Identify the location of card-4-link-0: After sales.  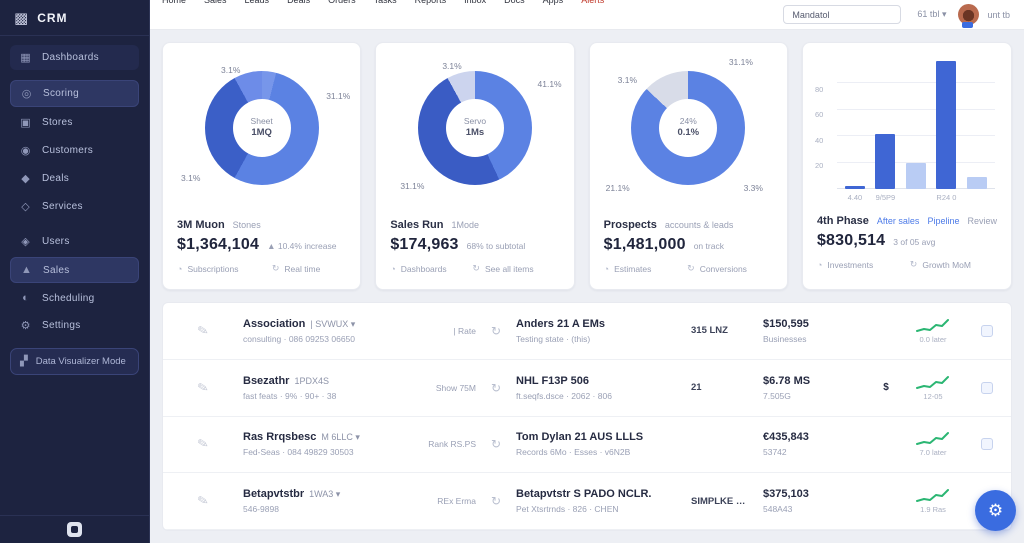
(898, 221).